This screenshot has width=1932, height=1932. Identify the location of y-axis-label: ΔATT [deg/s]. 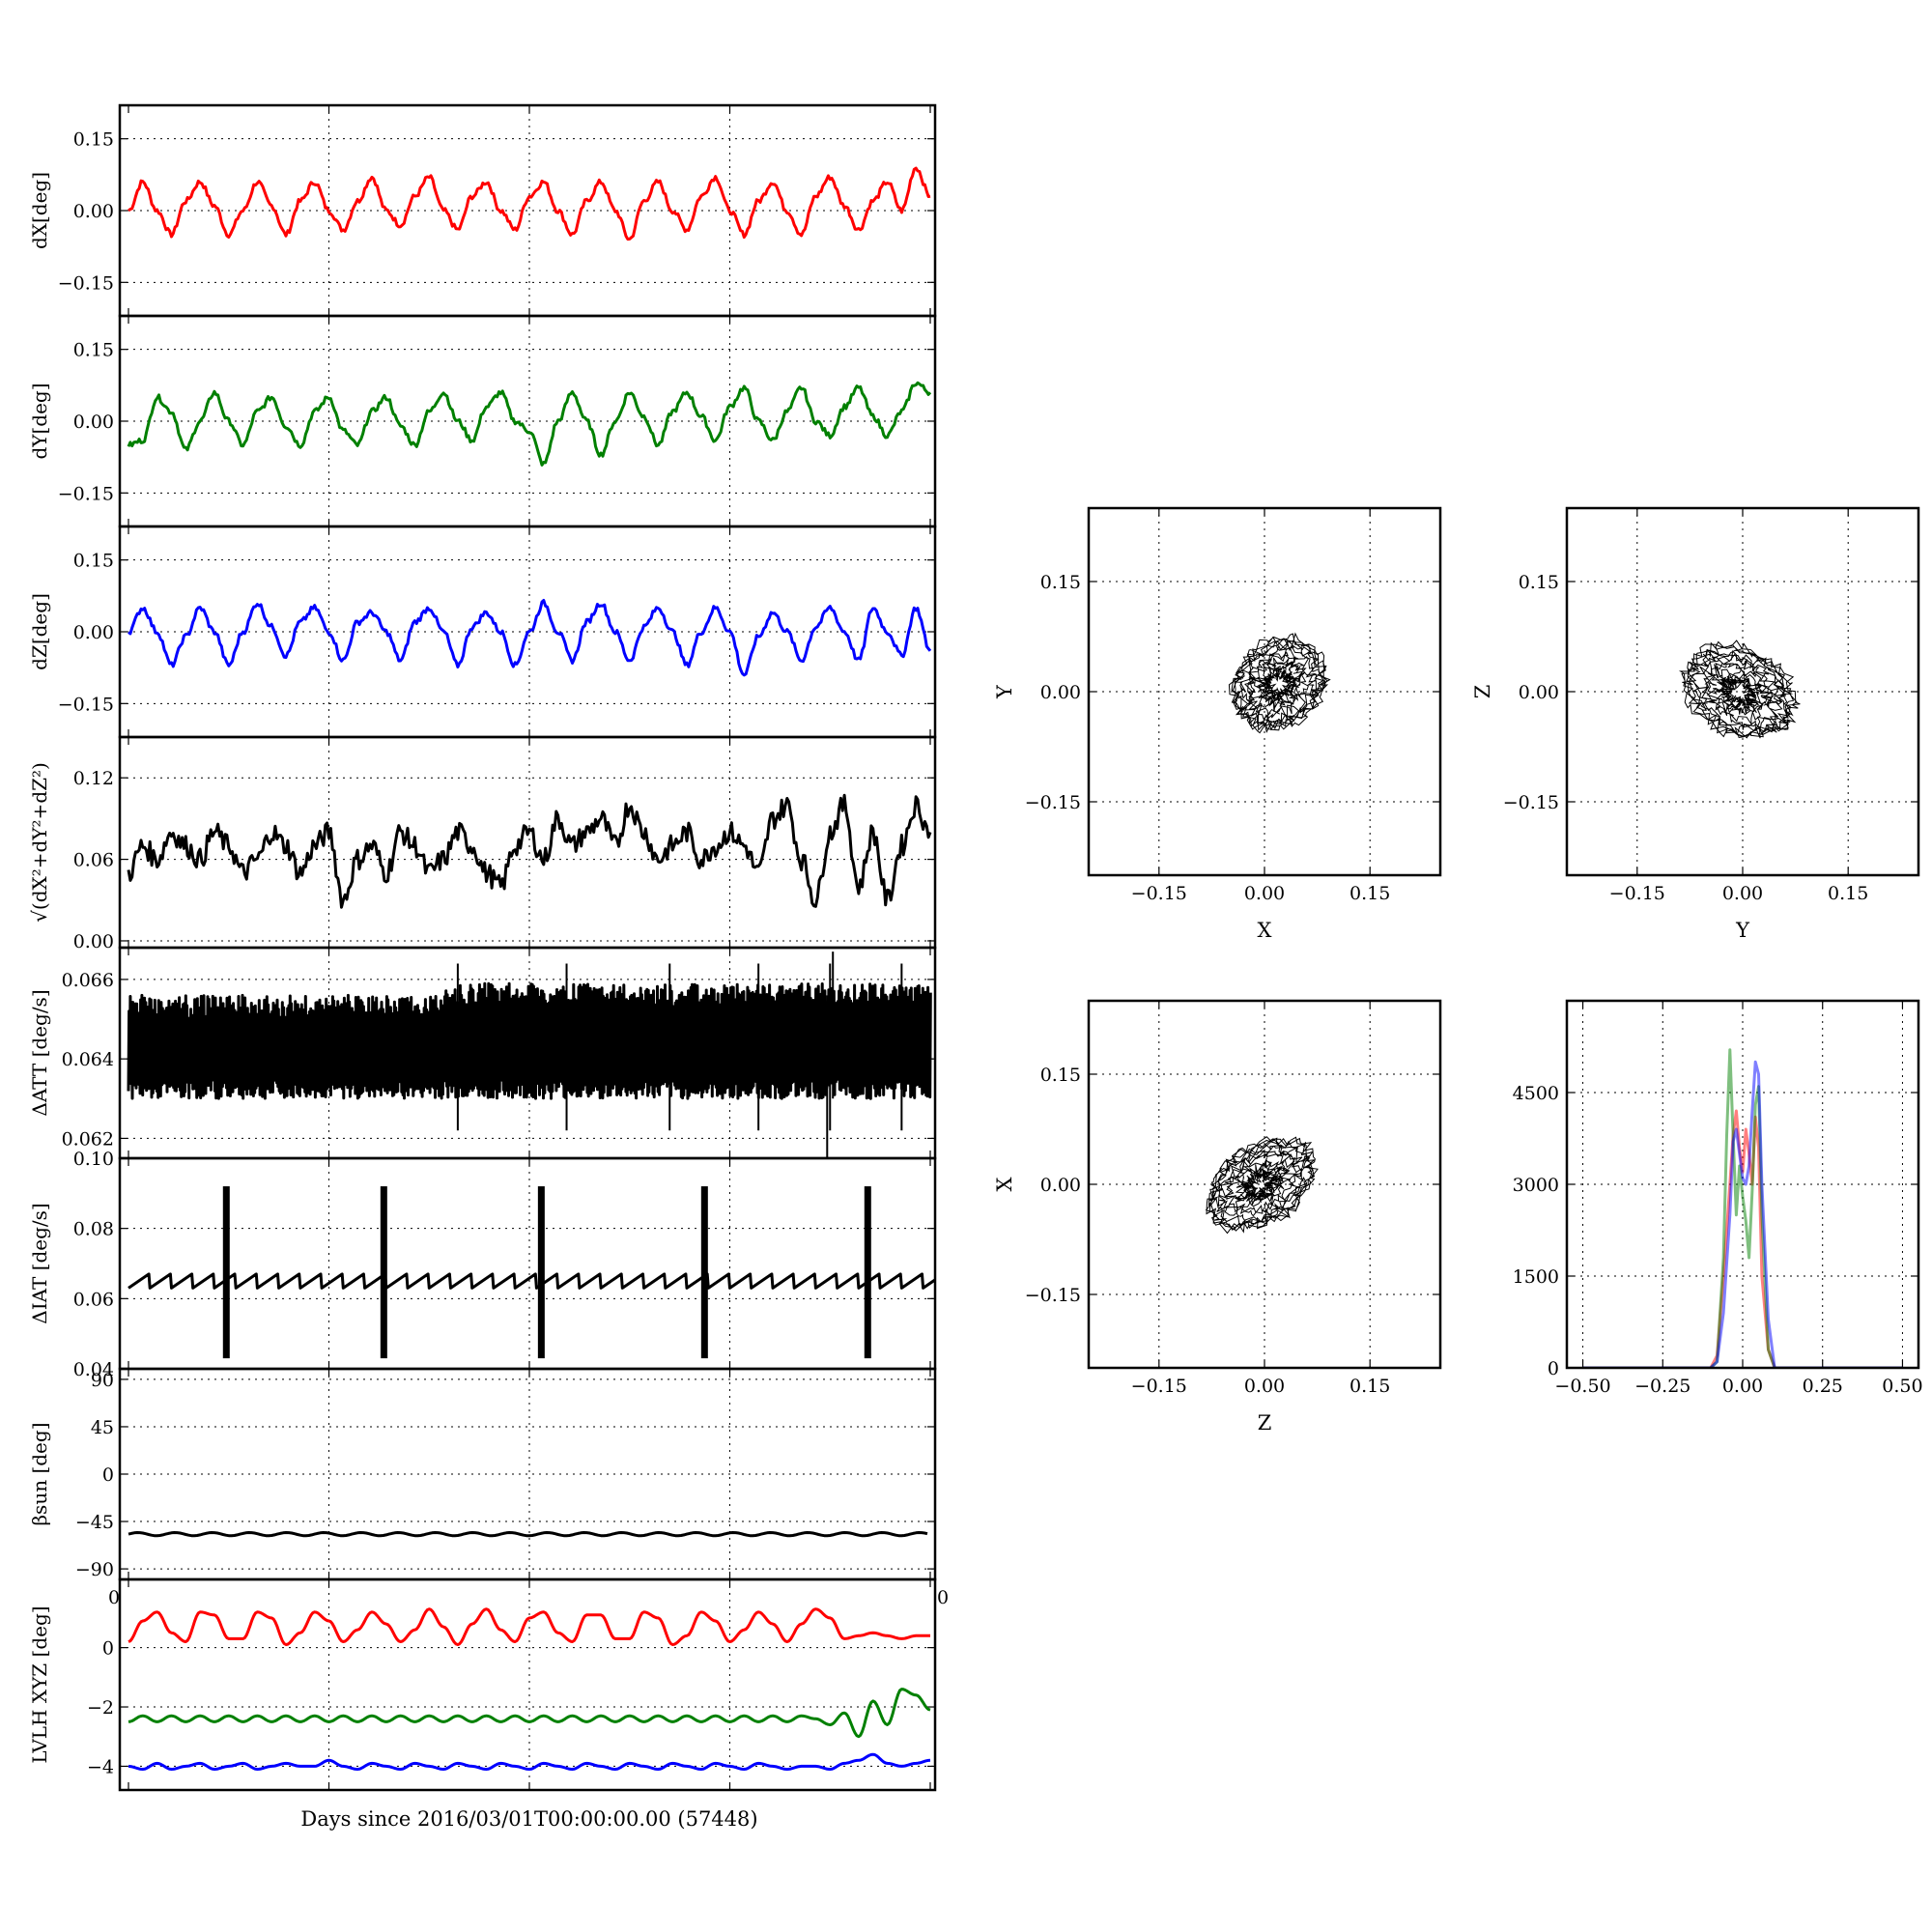
(39, 1052).